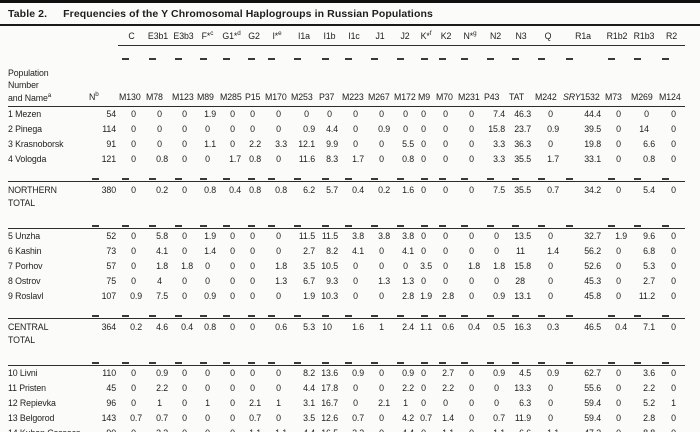 The width and height of the screenshot is (700, 432). I want to click on frequency-total-value: 2.4, so click(408, 327).